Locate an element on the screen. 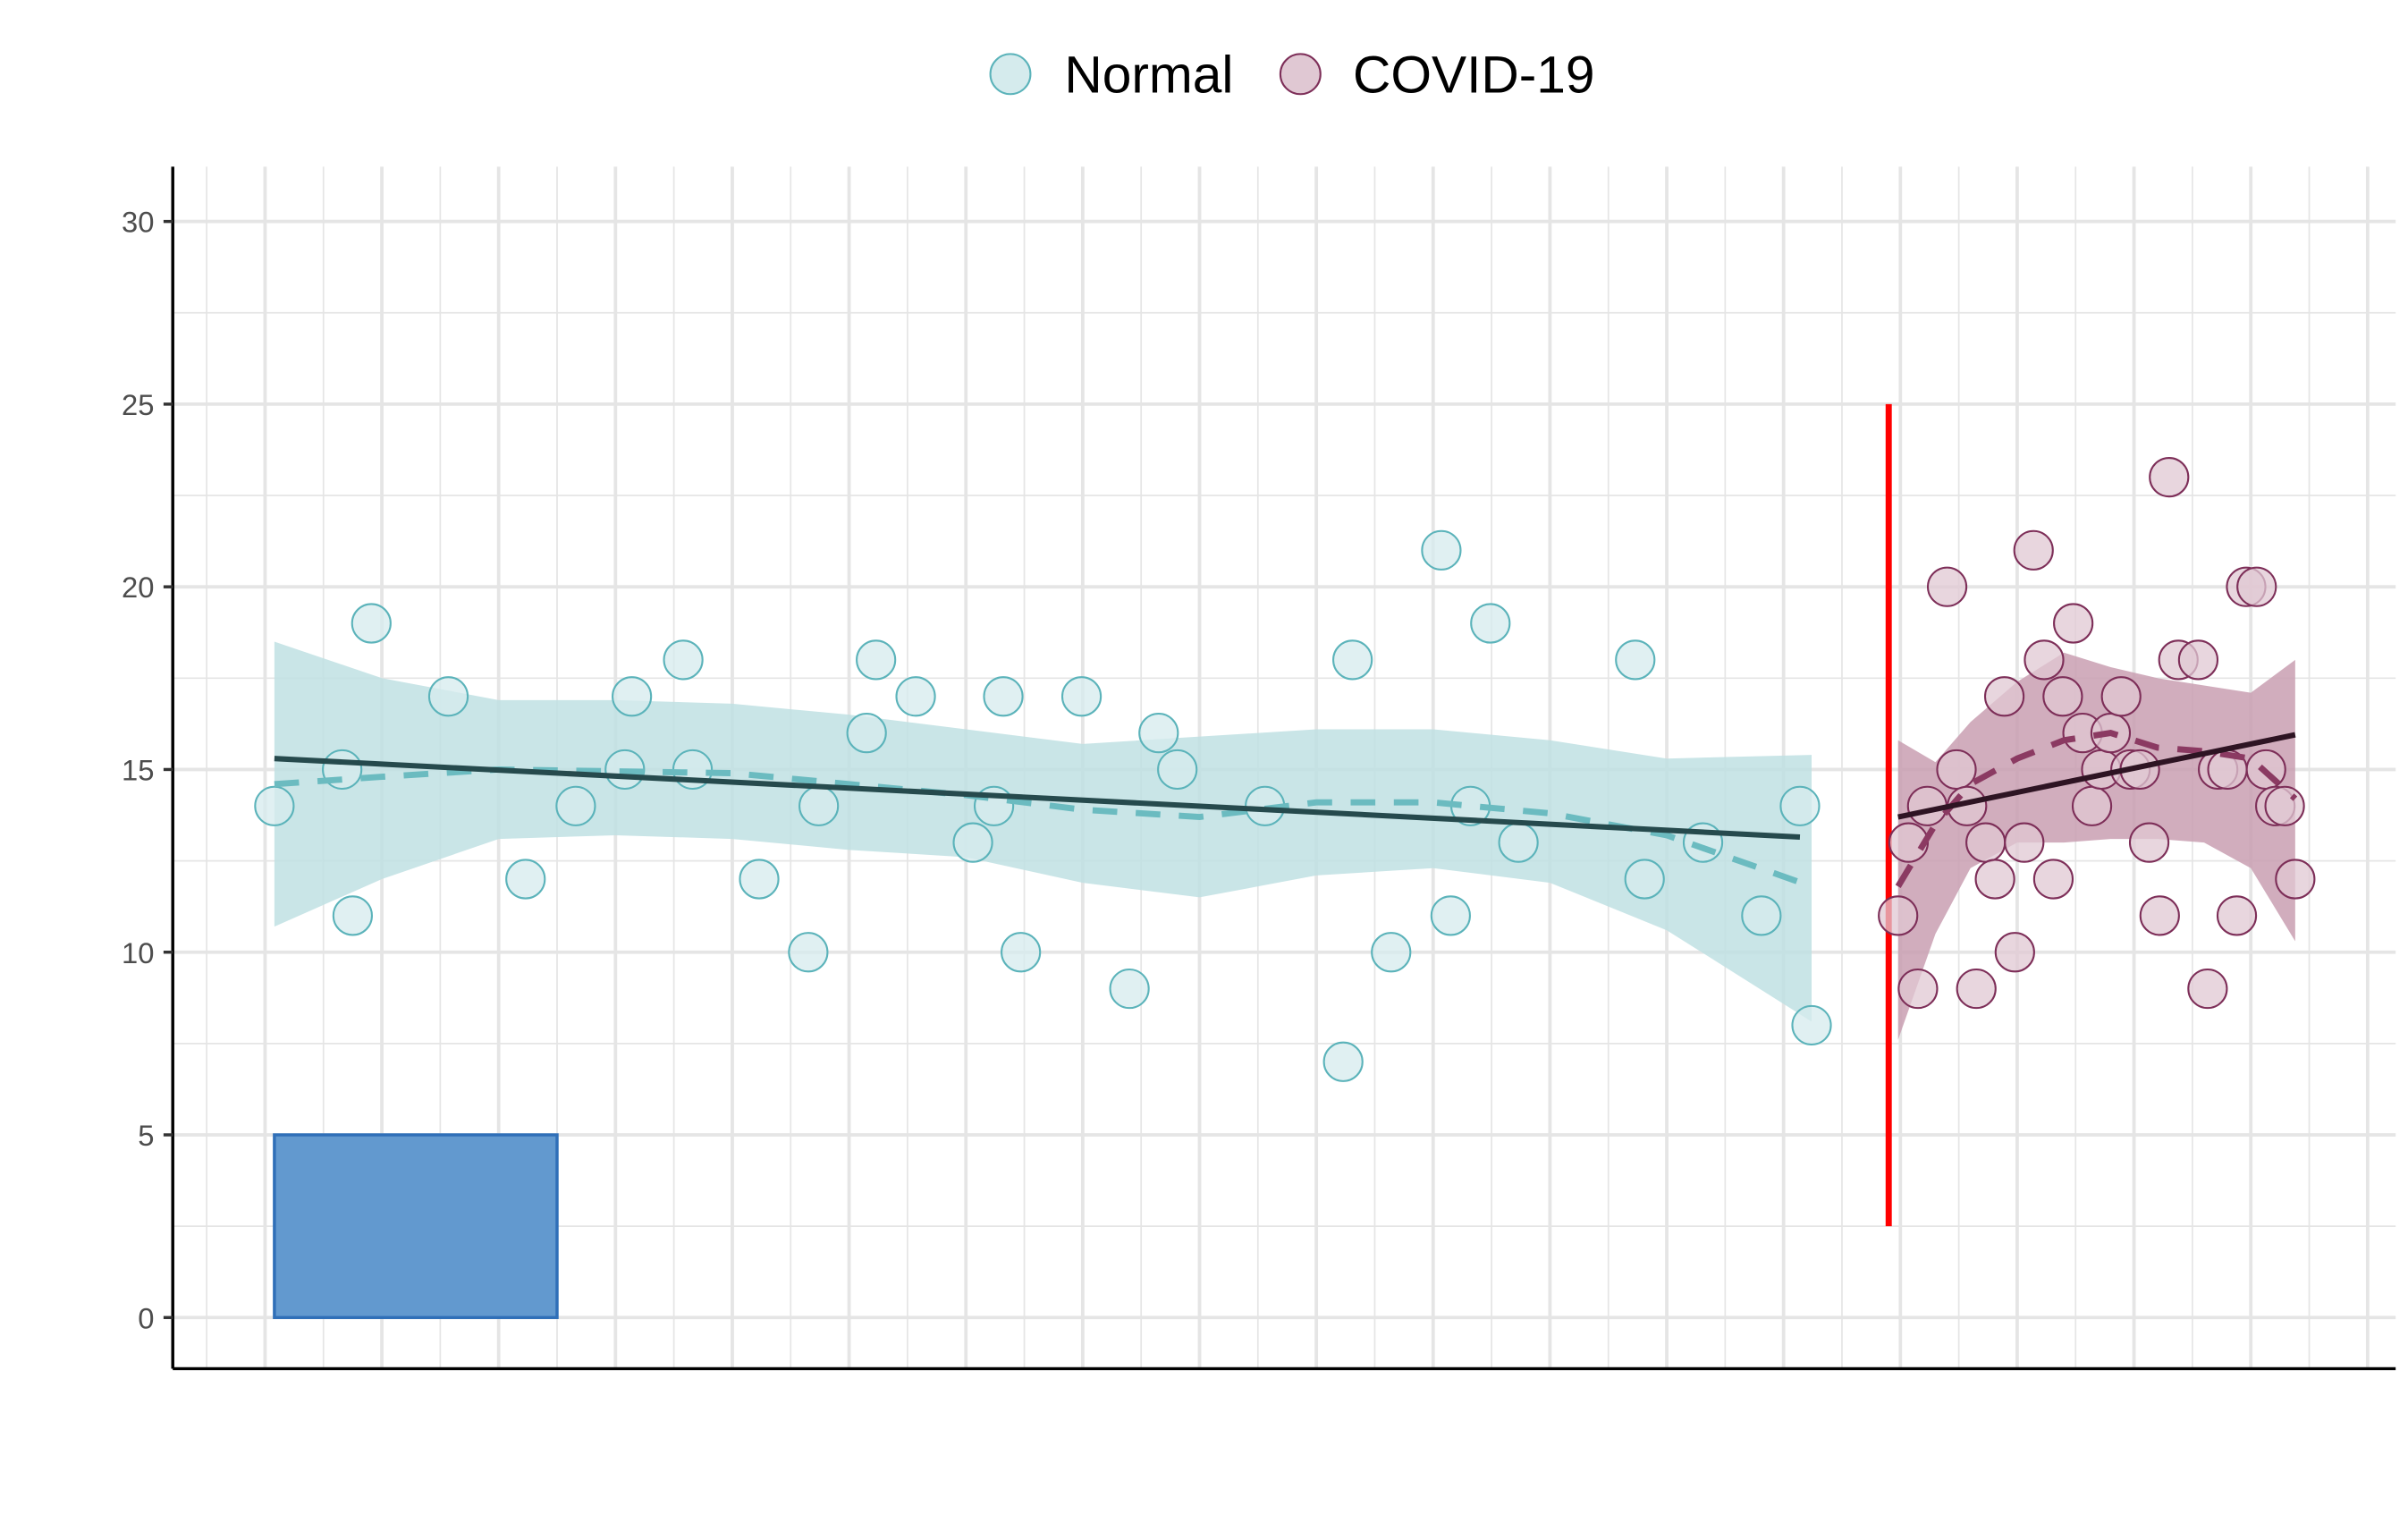 The image size is (2408, 1523). highlight-rect is located at coordinates (416, 1226).